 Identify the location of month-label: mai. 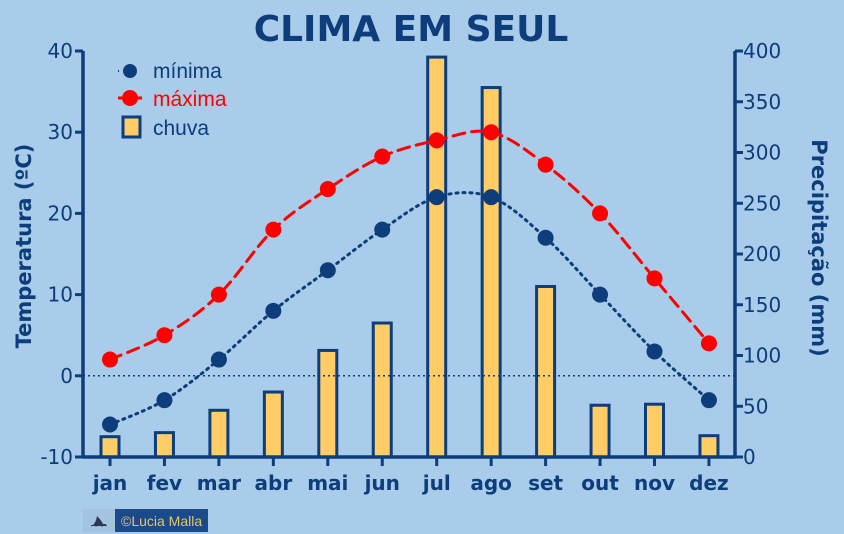
(327, 483).